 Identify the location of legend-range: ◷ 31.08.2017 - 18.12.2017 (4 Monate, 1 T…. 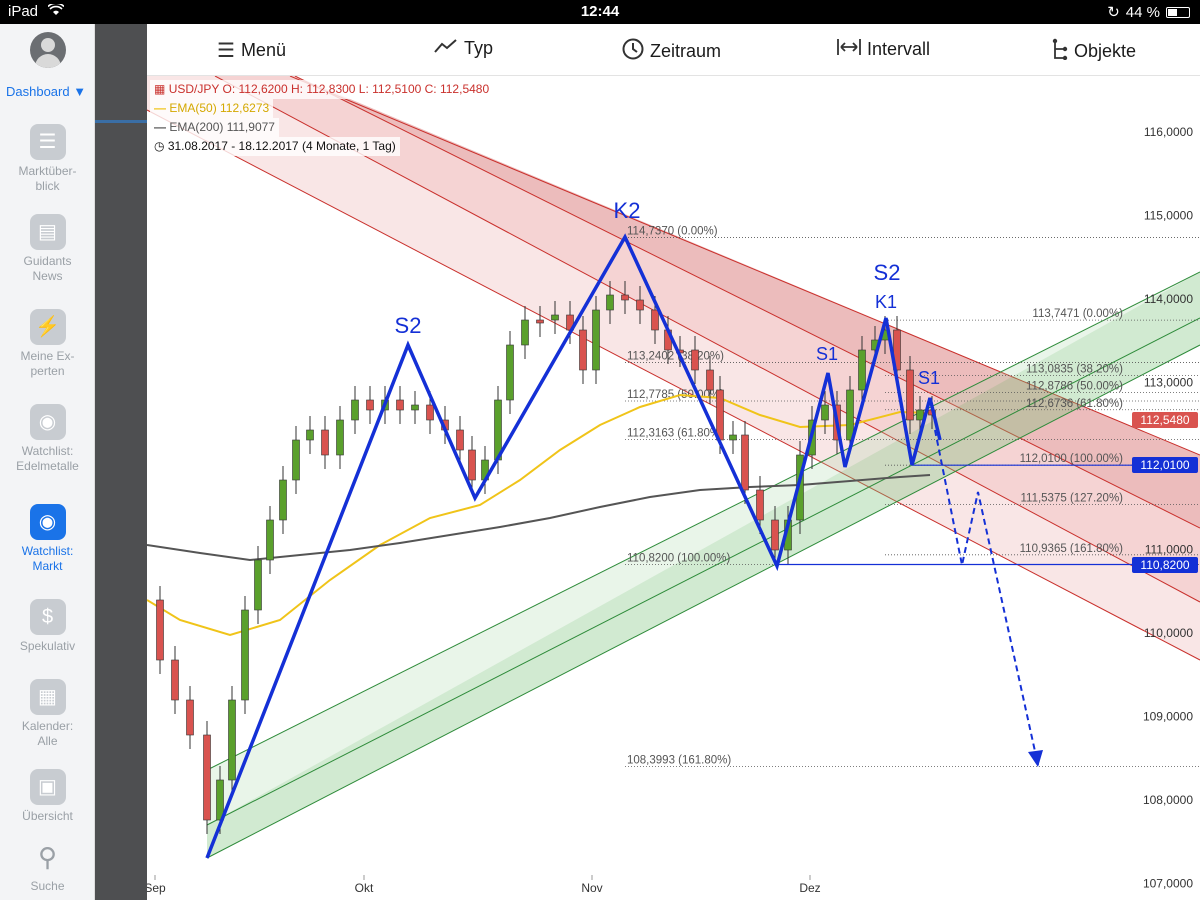
(275, 146).